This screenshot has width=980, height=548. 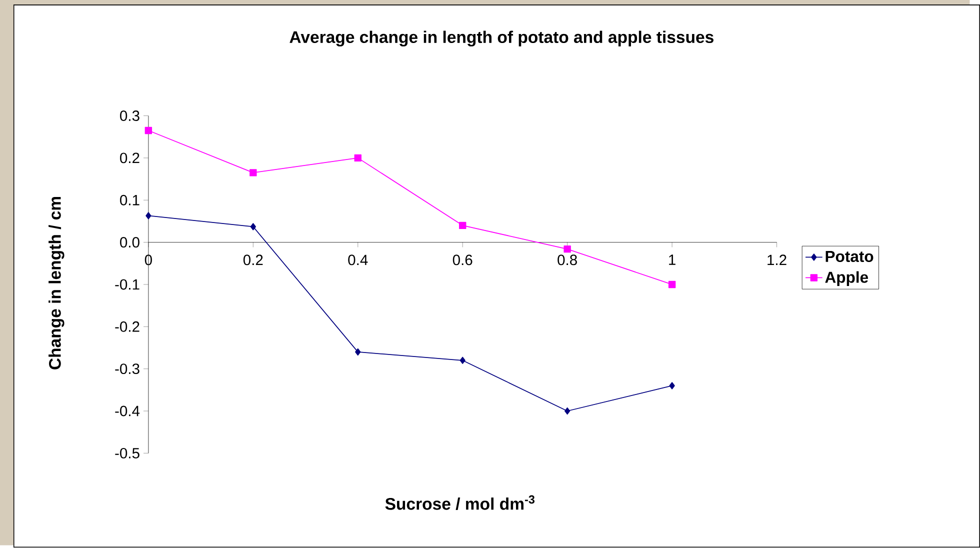 What do you see at coordinates (462, 260) in the screenshot?
I see `x-tick-label: 0.6` at bounding box center [462, 260].